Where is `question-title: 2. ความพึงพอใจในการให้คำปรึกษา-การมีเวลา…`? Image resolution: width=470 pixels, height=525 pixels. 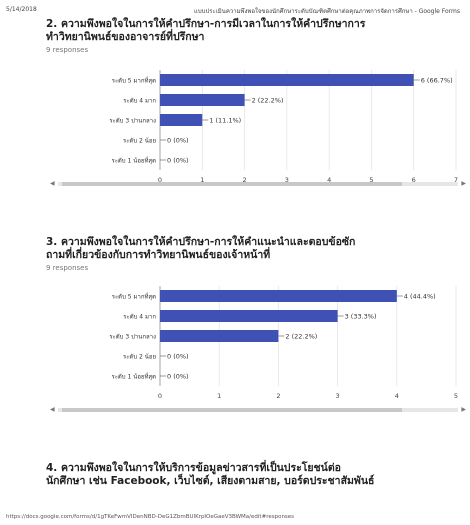 question-title: 2. ความพึงพอใจในการให้คำปรึกษา-การมีเวลา… is located at coordinates (254, 31).